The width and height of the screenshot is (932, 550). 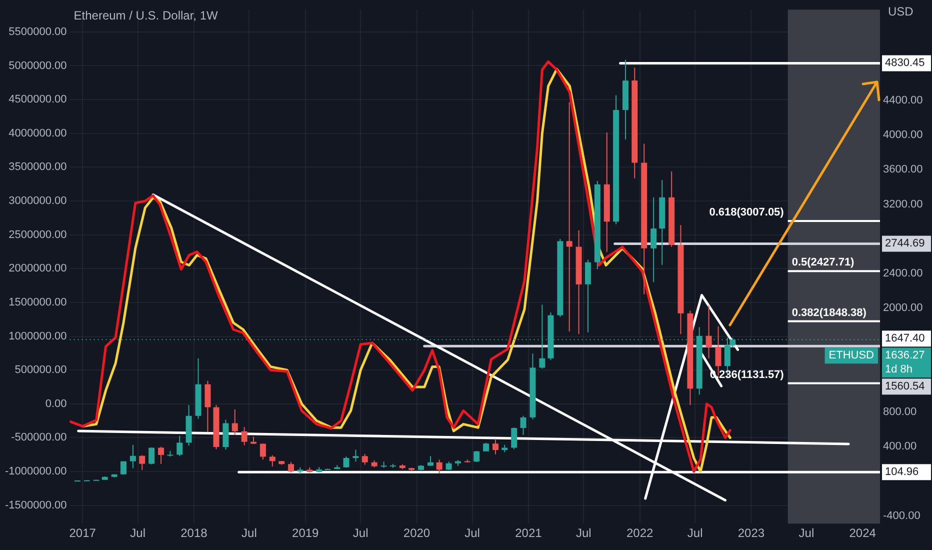 I want to click on text: 1560.54, so click(x=905, y=386).